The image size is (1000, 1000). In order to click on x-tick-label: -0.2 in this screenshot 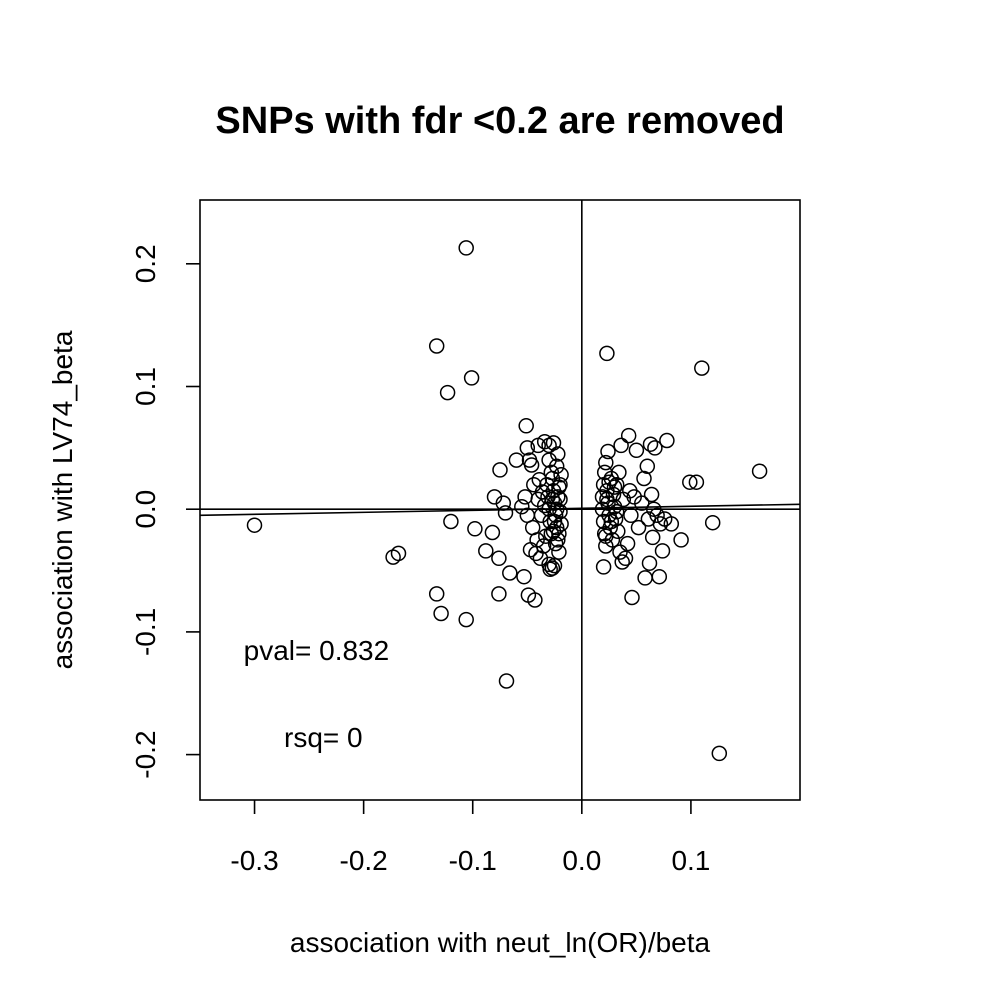, I will do `click(364, 860)`.